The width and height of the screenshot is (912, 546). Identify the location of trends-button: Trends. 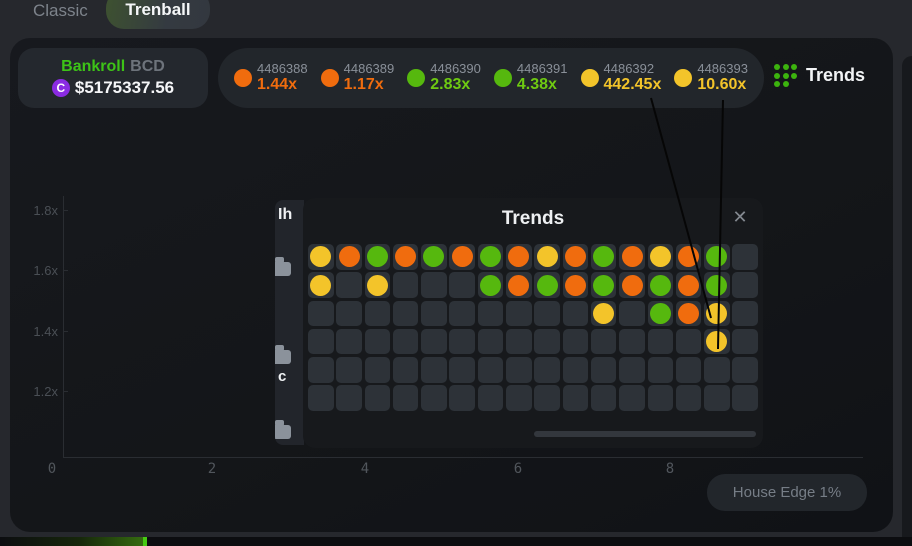
(819, 75).